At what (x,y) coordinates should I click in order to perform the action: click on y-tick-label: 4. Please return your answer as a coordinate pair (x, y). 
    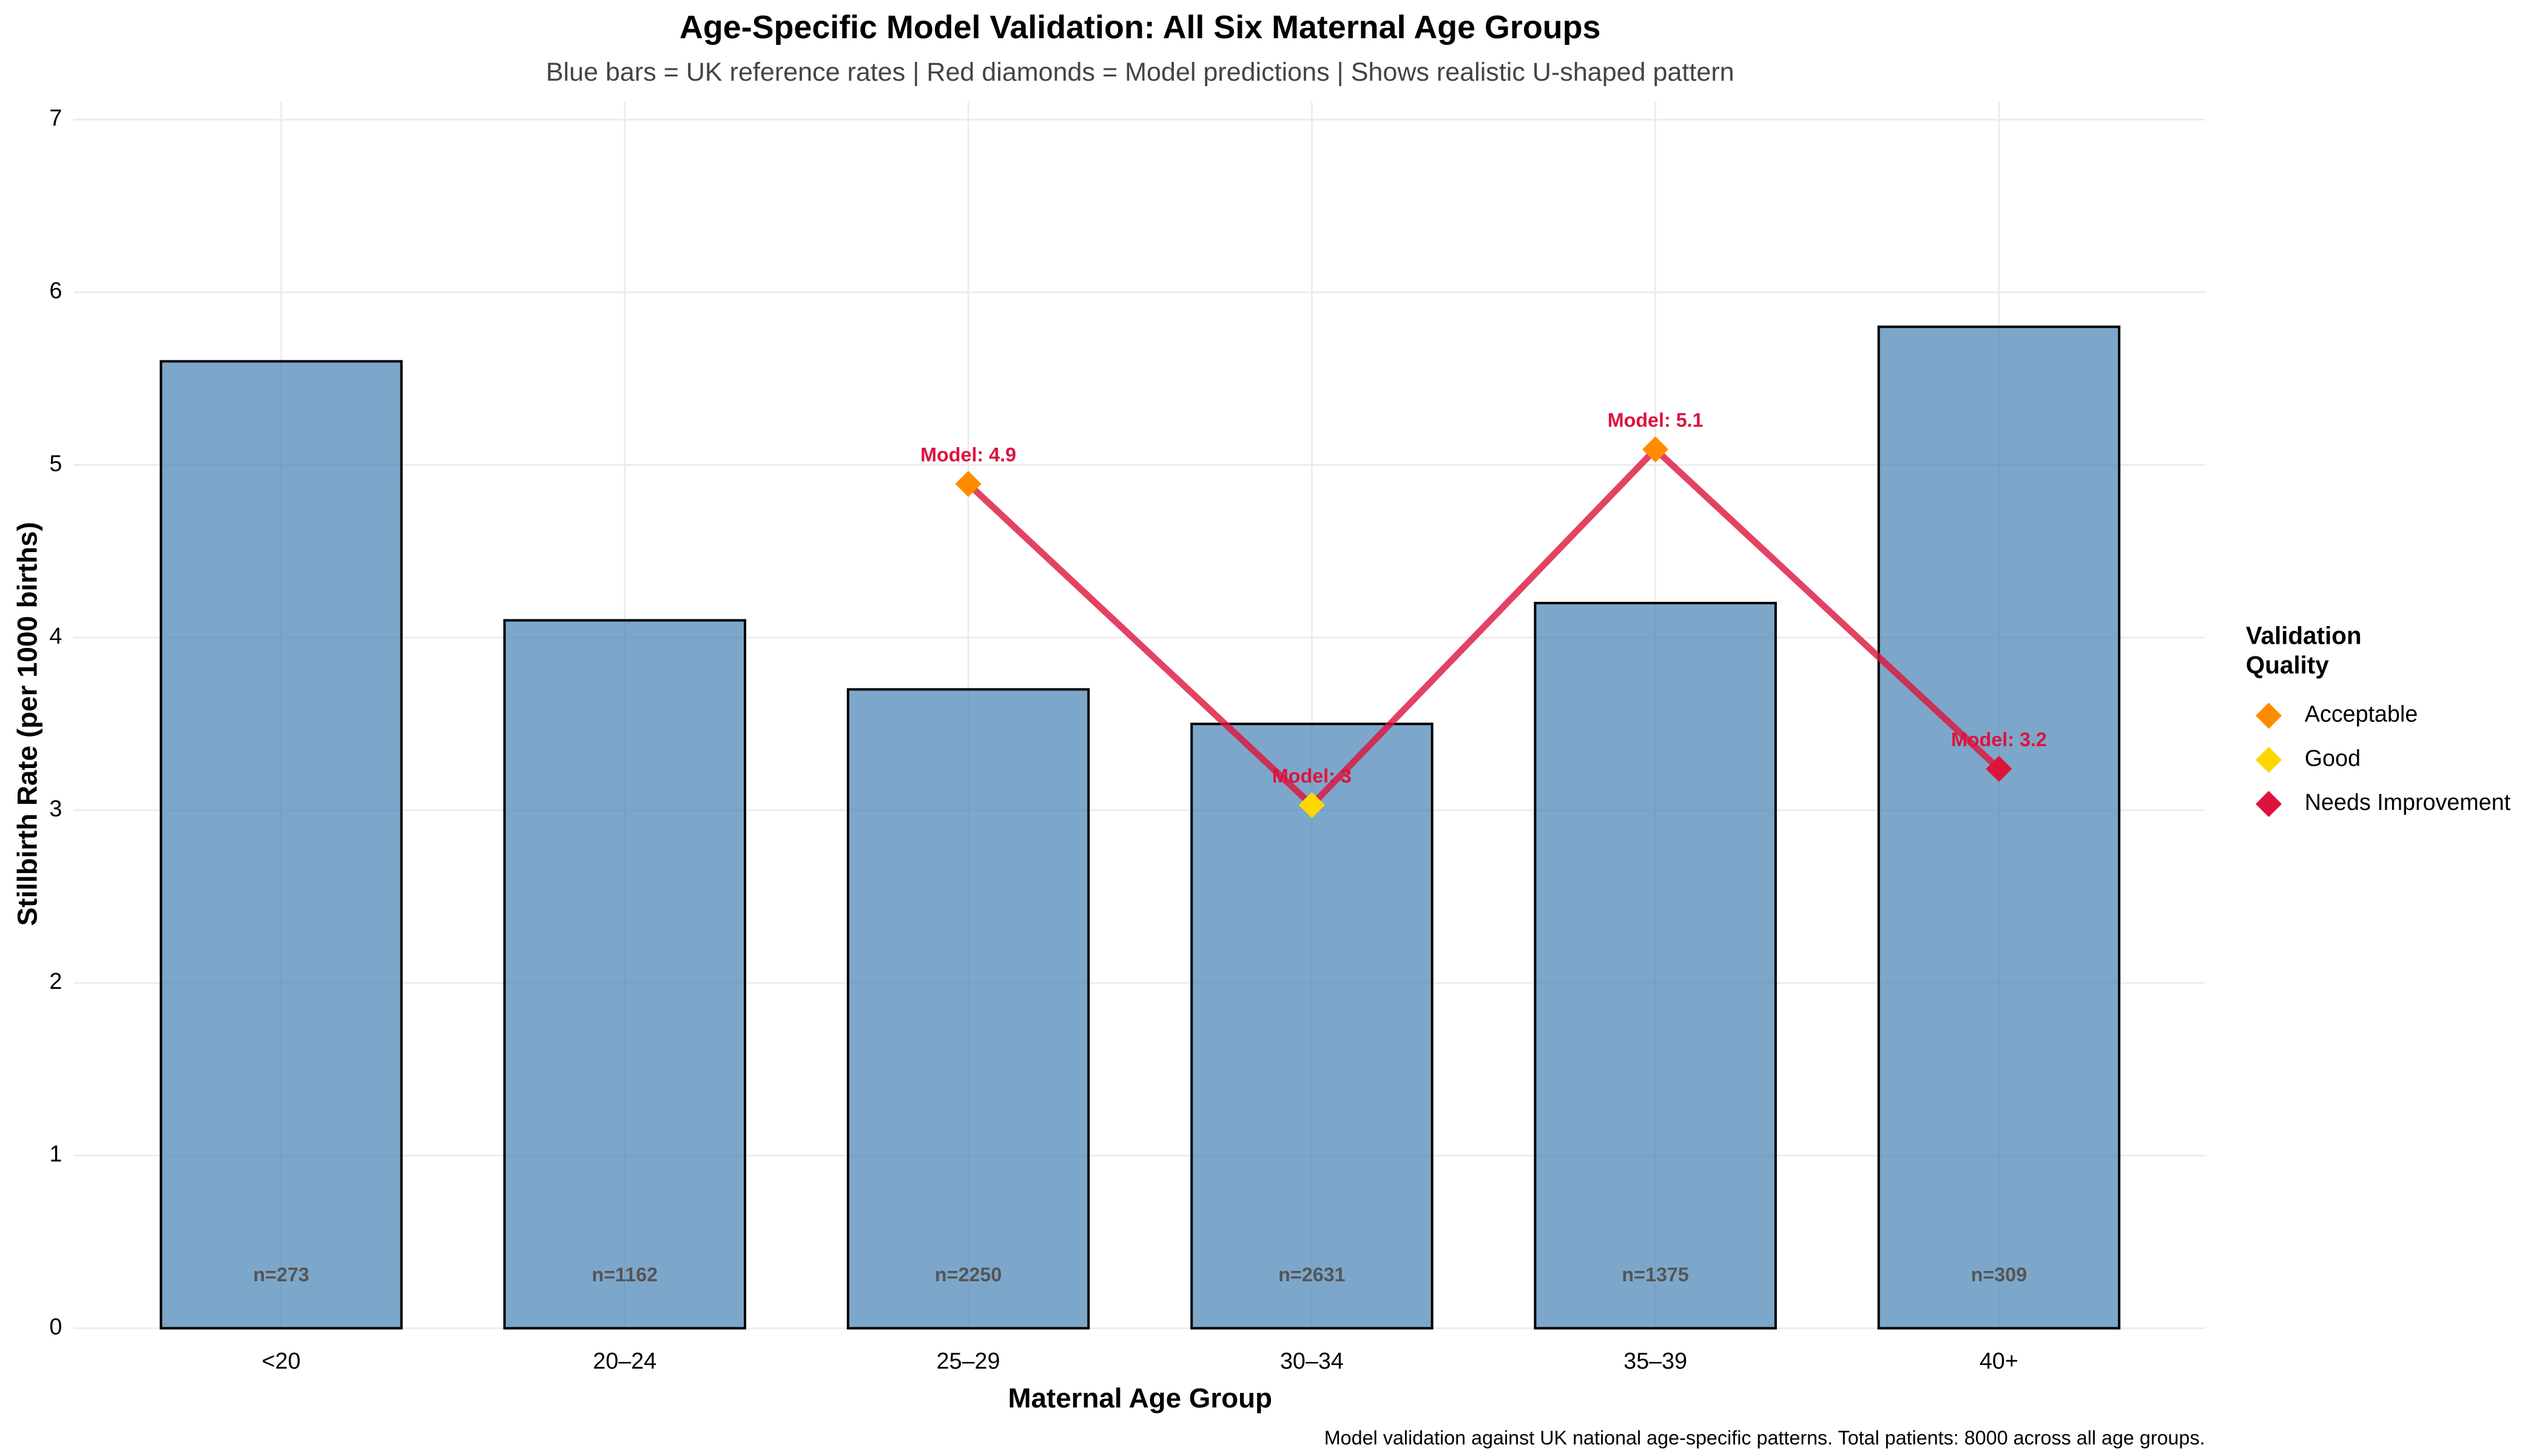
    Looking at the image, I should click on (55, 636).